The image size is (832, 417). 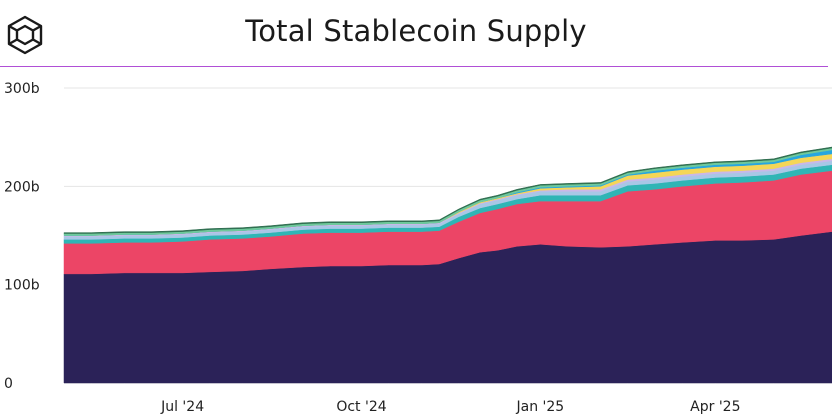 What do you see at coordinates (361, 407) in the screenshot?
I see `x-tick-label: Oct '24` at bounding box center [361, 407].